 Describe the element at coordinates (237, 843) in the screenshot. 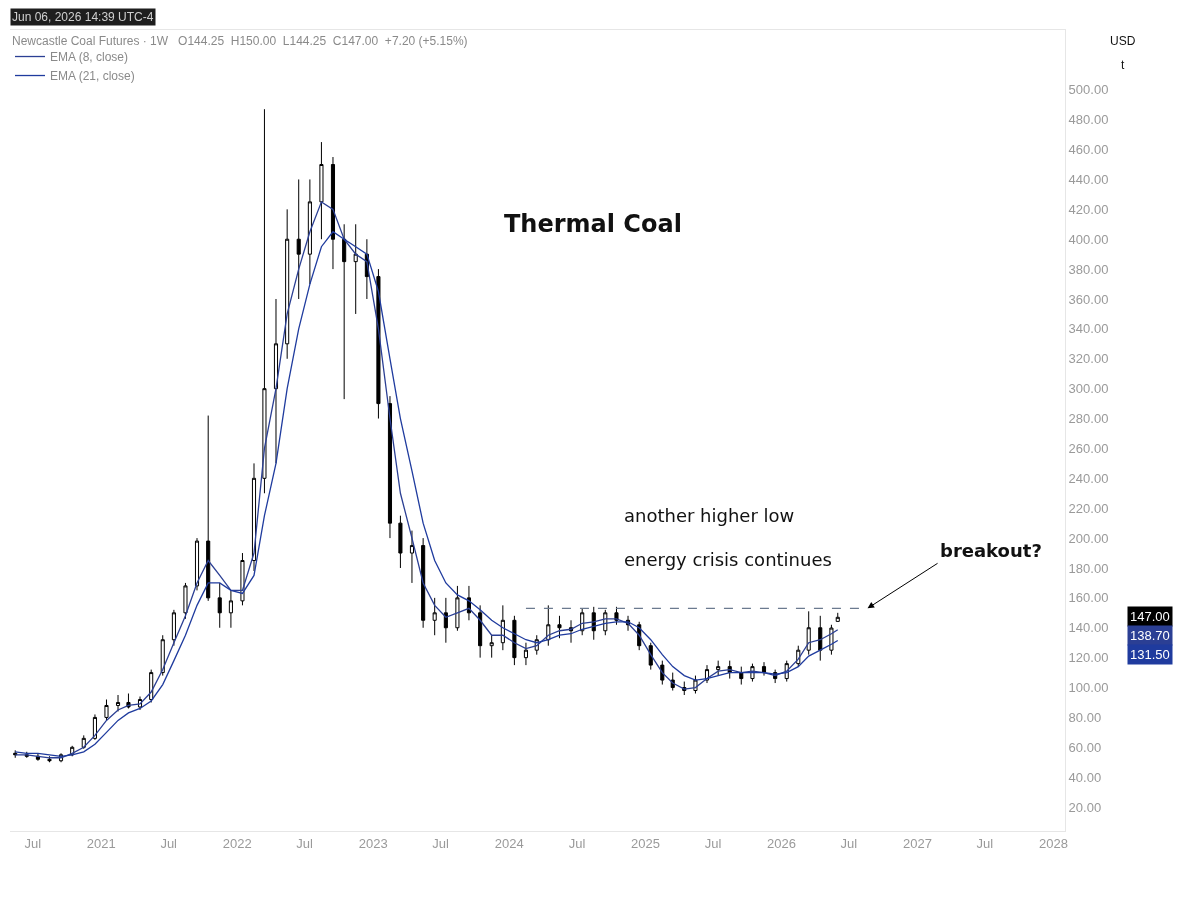

I see `x-tick-label: 2022` at that location.